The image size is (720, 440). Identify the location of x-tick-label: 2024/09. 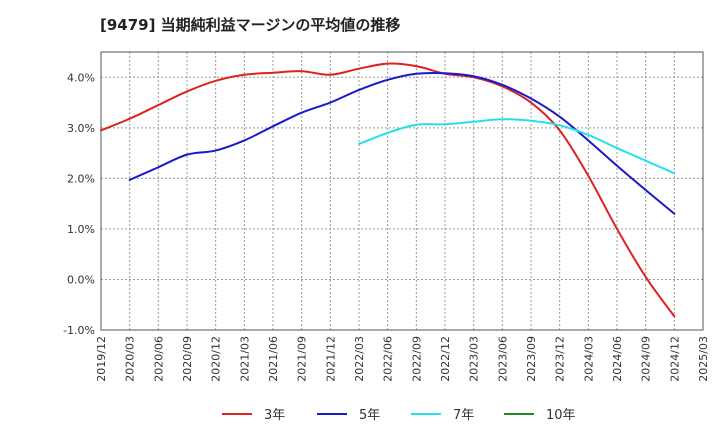
(646, 359).